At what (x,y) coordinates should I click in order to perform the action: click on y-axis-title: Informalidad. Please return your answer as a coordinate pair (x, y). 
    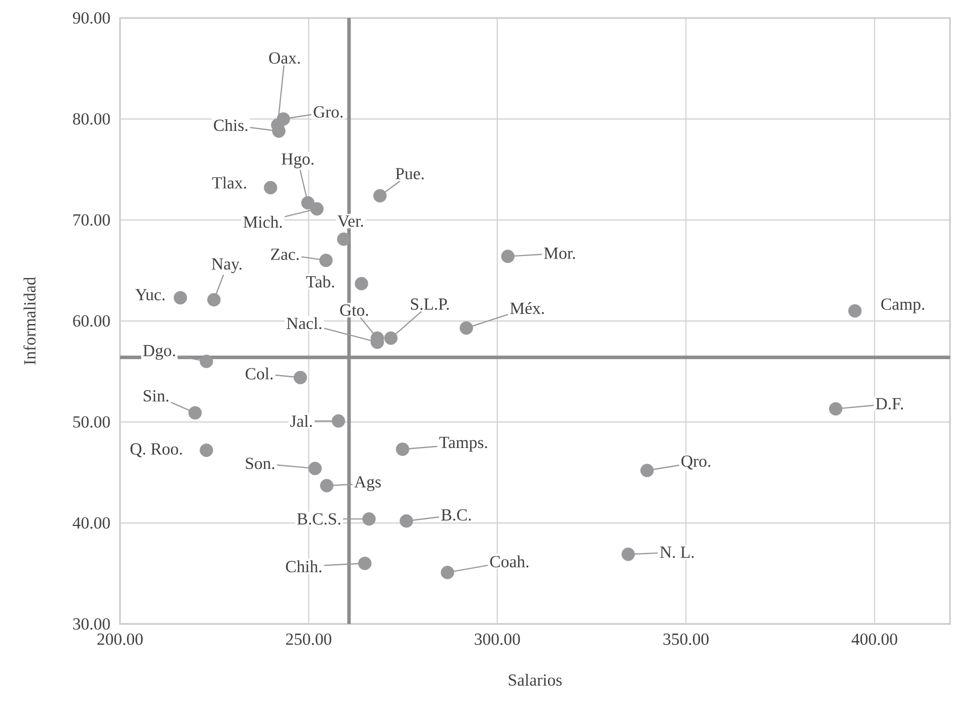
    Looking at the image, I should click on (29, 320).